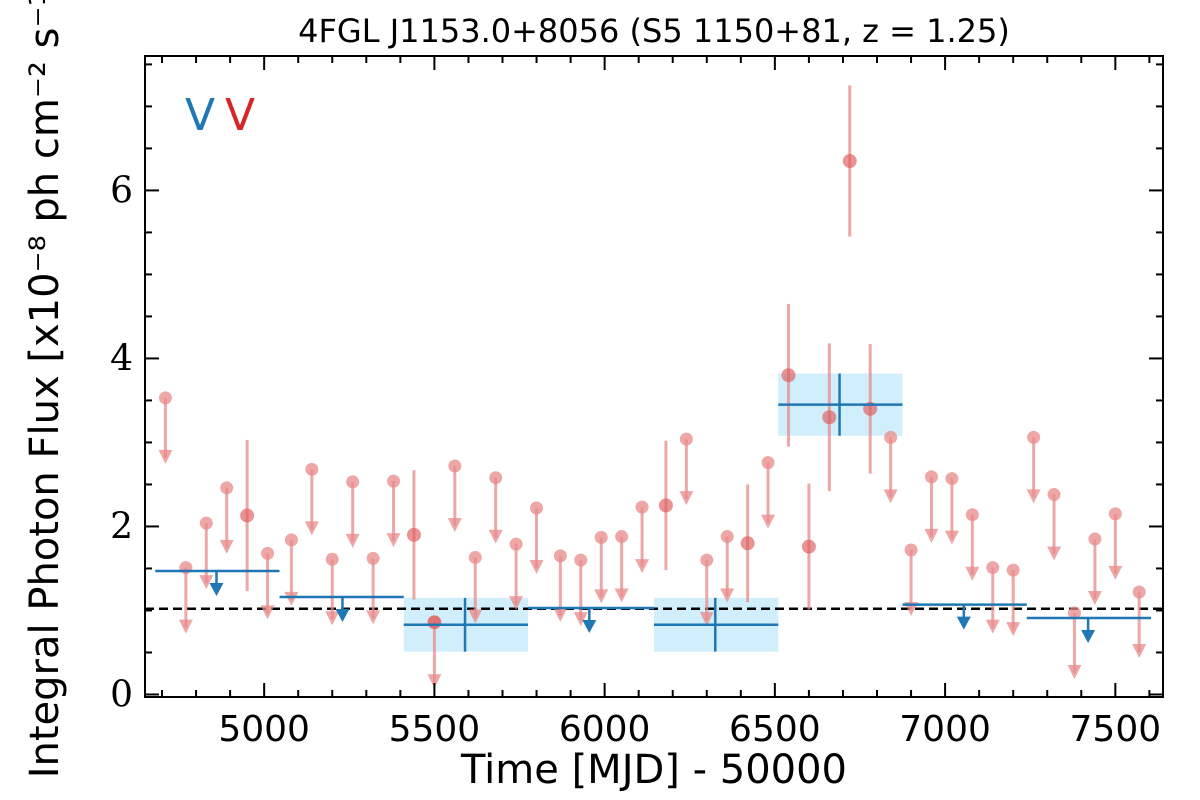  Describe the element at coordinates (775, 729) in the screenshot. I see `x-tick-label: 6500` at that location.